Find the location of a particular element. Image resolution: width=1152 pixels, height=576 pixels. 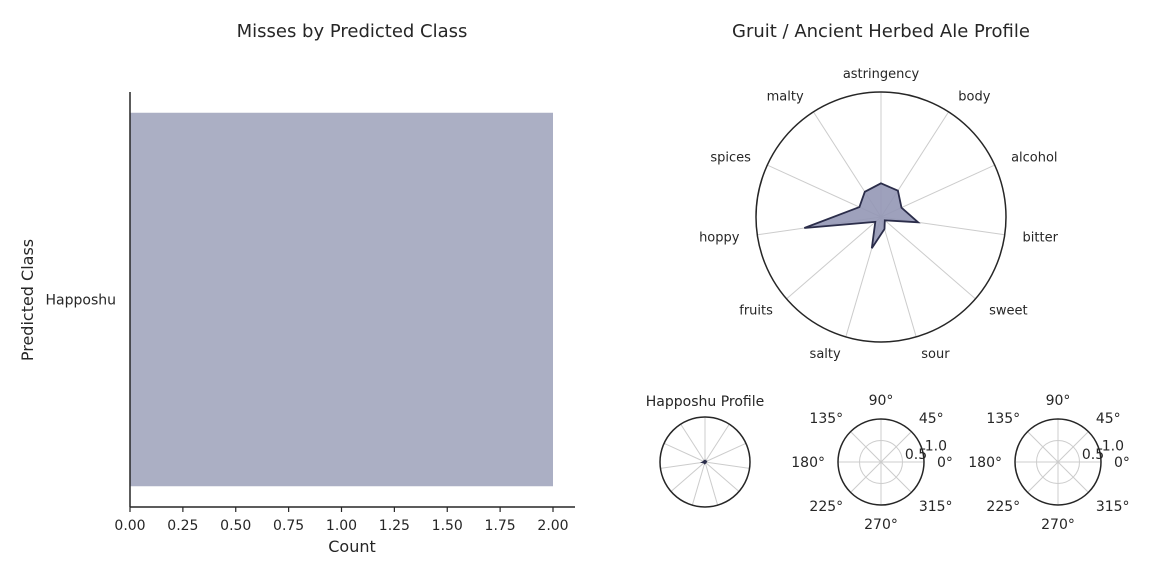

y-category-label: Happoshu is located at coordinates (81, 301).